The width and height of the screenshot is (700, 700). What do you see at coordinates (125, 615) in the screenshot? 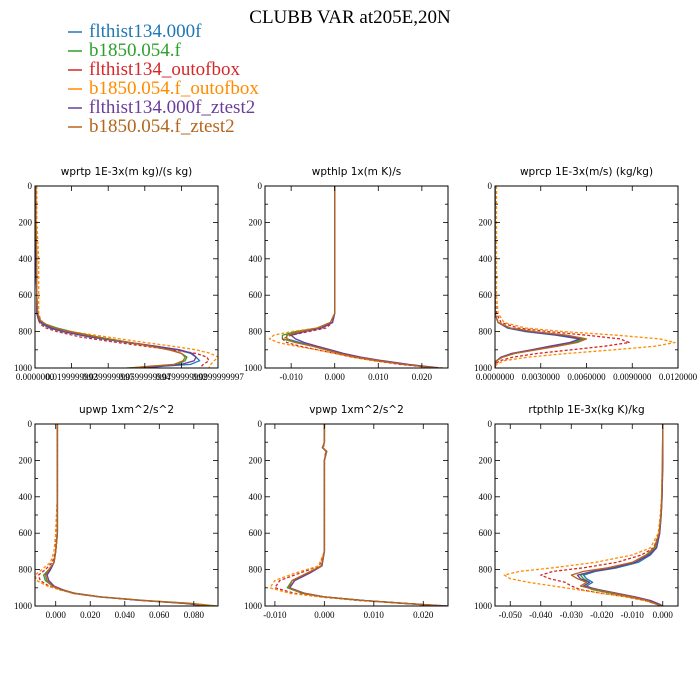
I see `x-tick-label: 0.040` at bounding box center [125, 615].